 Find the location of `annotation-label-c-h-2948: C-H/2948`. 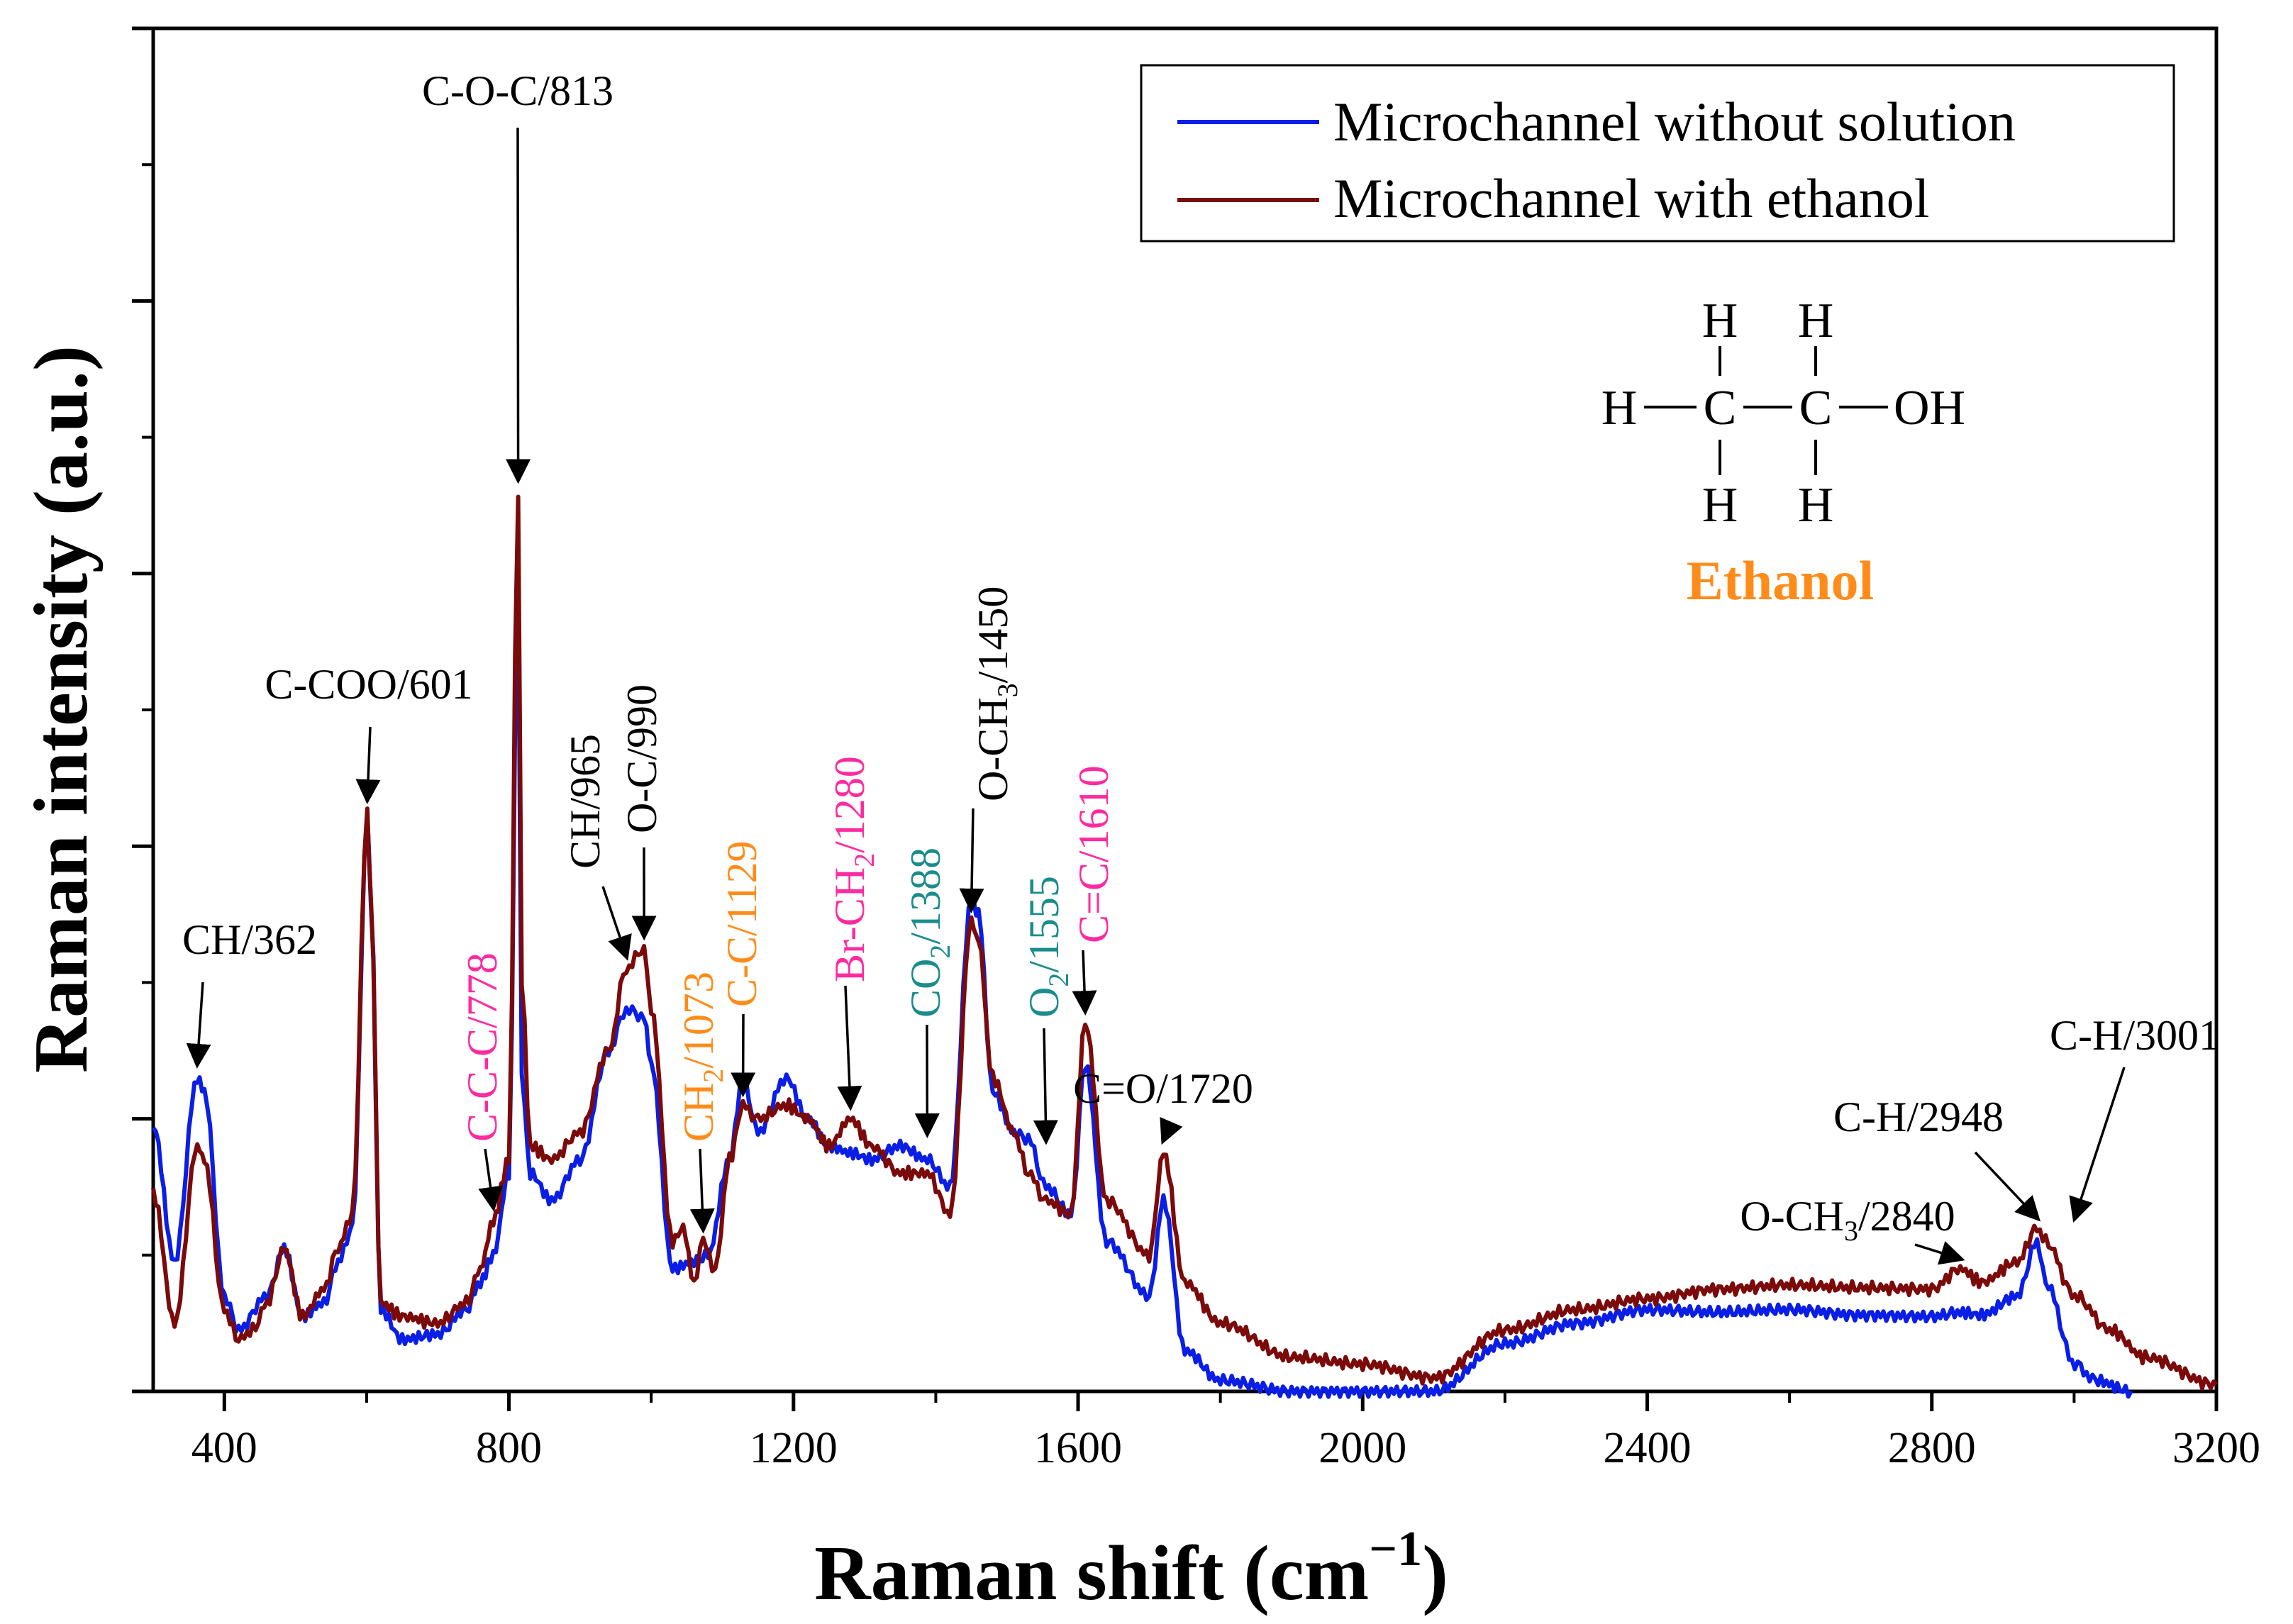

annotation-label-c-h-2948: C-H/2948 is located at coordinates (1918, 1117).